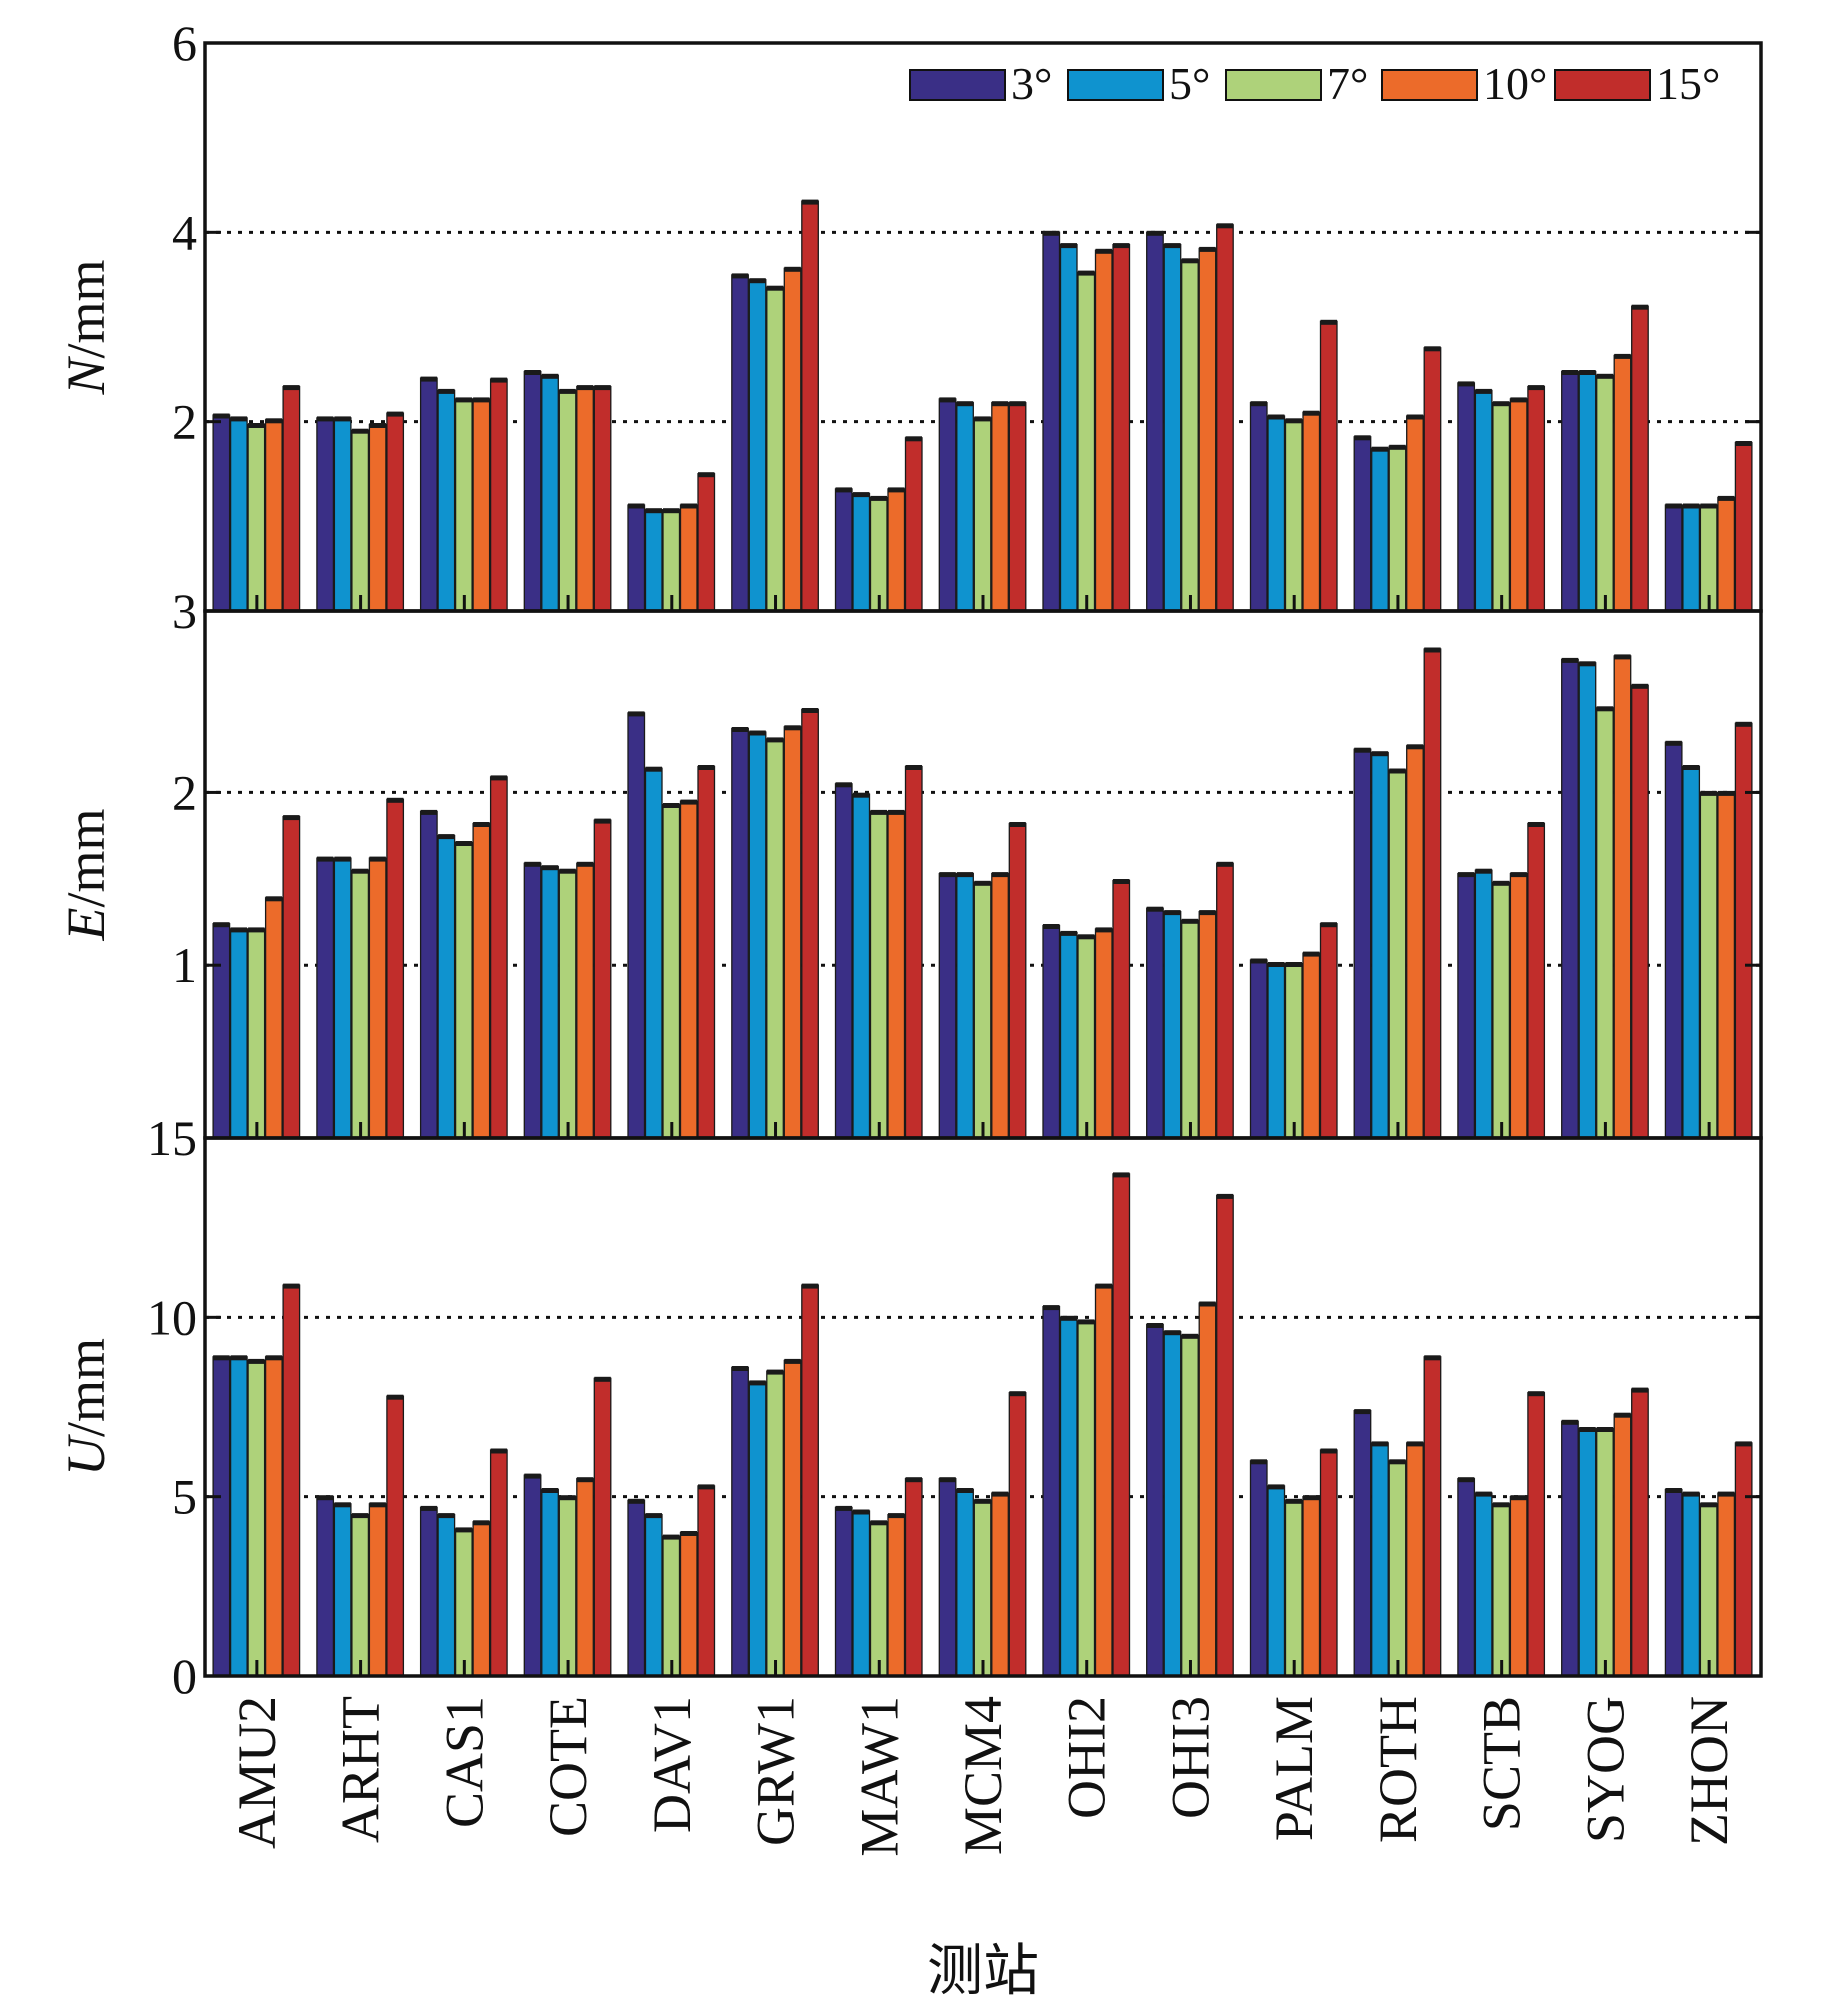 This screenshot has height=2013, width=1843. Describe the element at coordinates (1017, 1394) in the screenshot. I see `bar-cap-U-MCM4-15°` at that location.